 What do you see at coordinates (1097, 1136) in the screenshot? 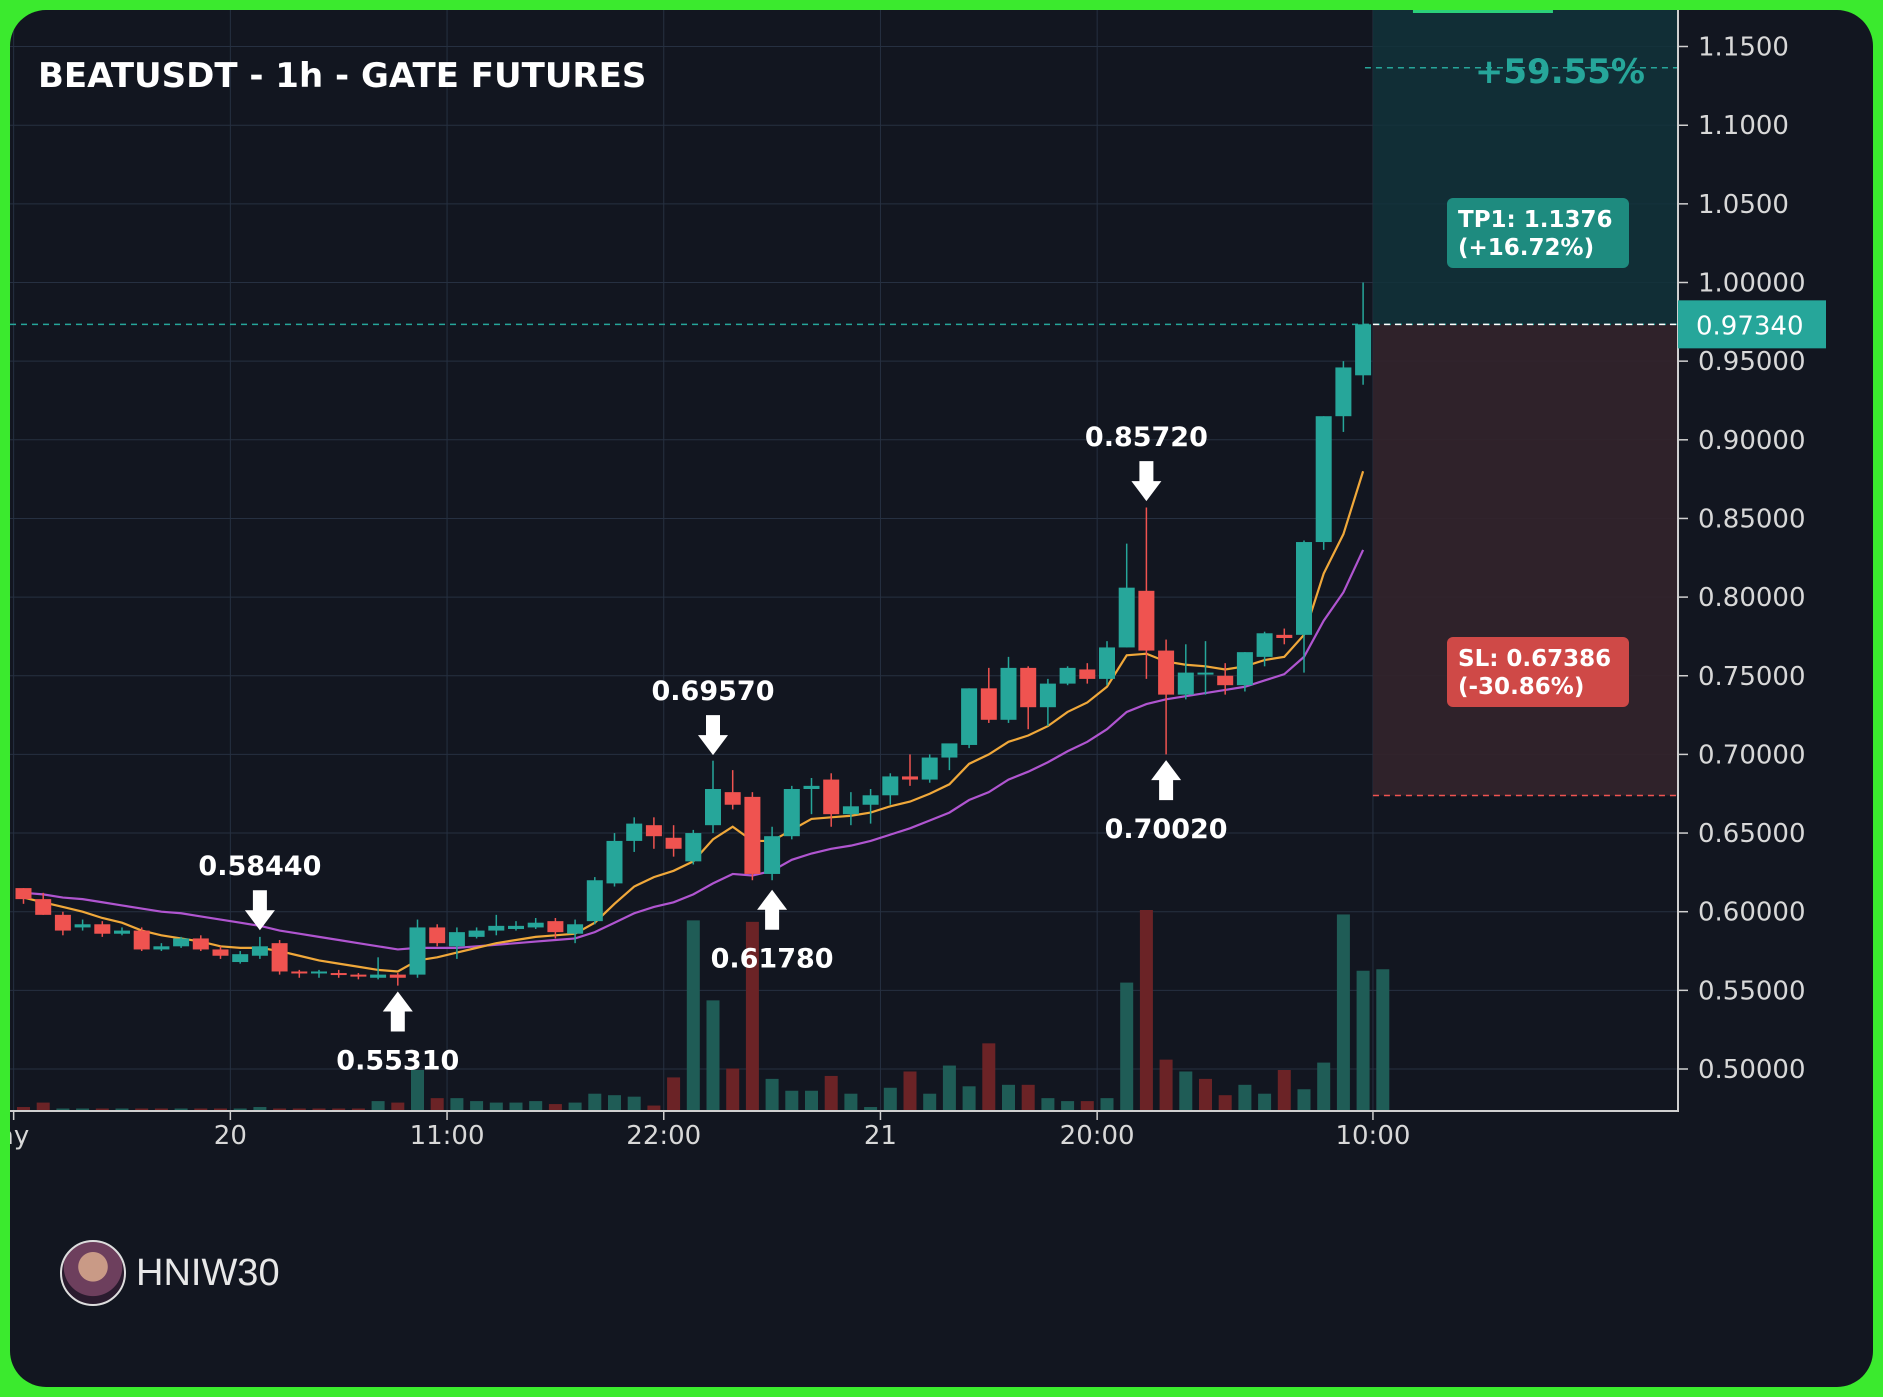
I see `x-tick-label: 20:00` at bounding box center [1097, 1136].